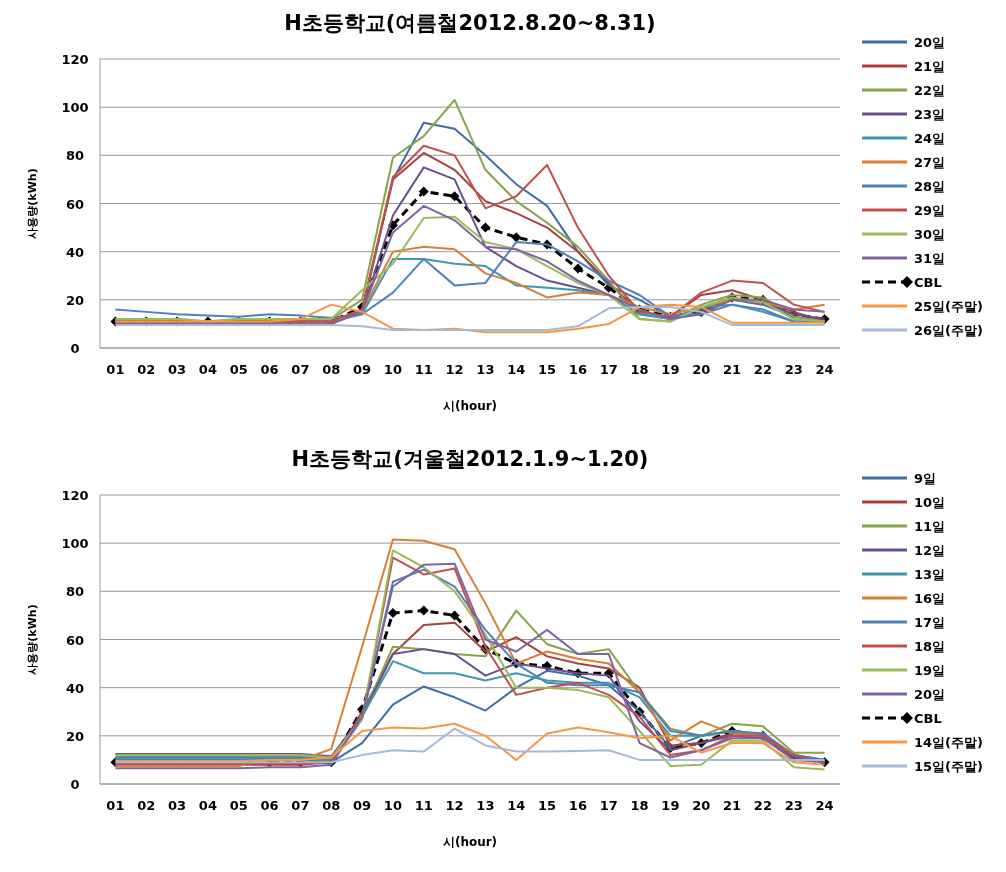  What do you see at coordinates (930, 574) in the screenshot?
I see `legend-label: 13일` at bounding box center [930, 574].